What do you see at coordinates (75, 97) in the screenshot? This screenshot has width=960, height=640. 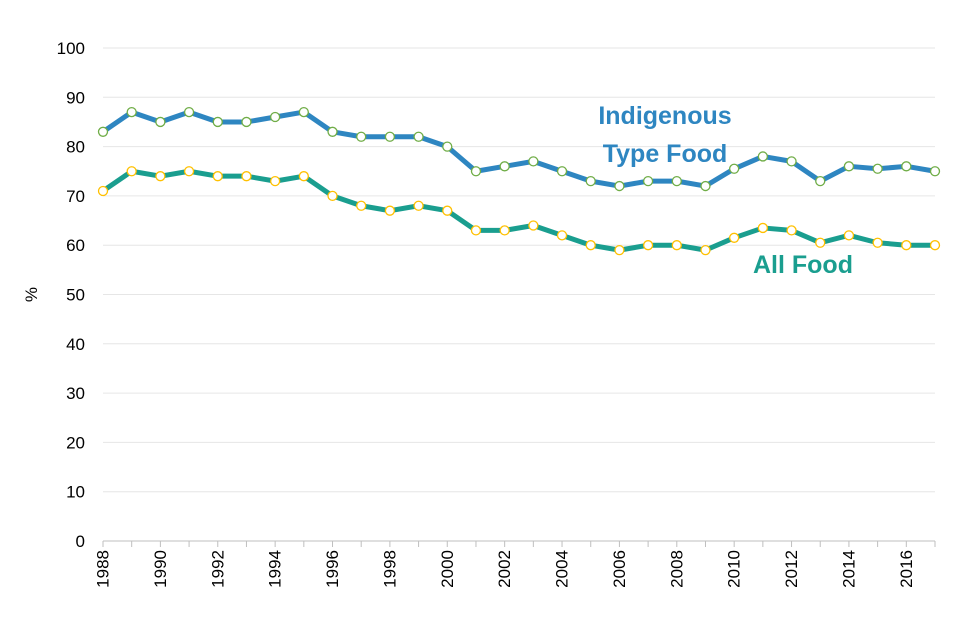 I see `y-tick-label: 90` at bounding box center [75, 97].